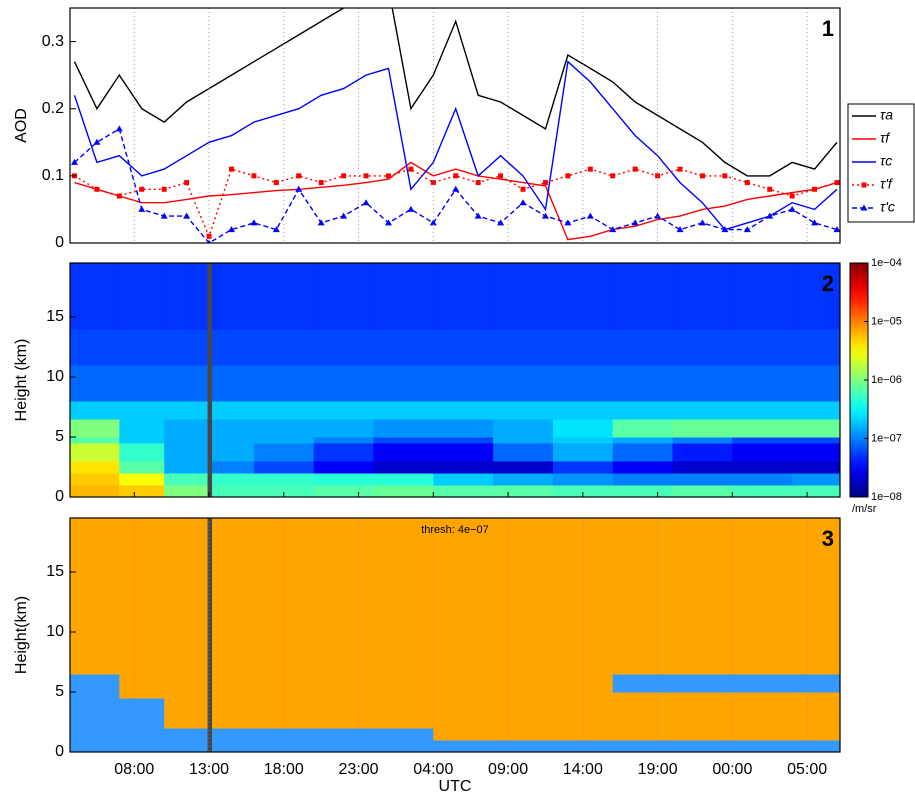 This screenshot has height=800, width=915. Describe the element at coordinates (886, 438) in the screenshot. I see `colorbar-tick-label: 1e−07` at that location.